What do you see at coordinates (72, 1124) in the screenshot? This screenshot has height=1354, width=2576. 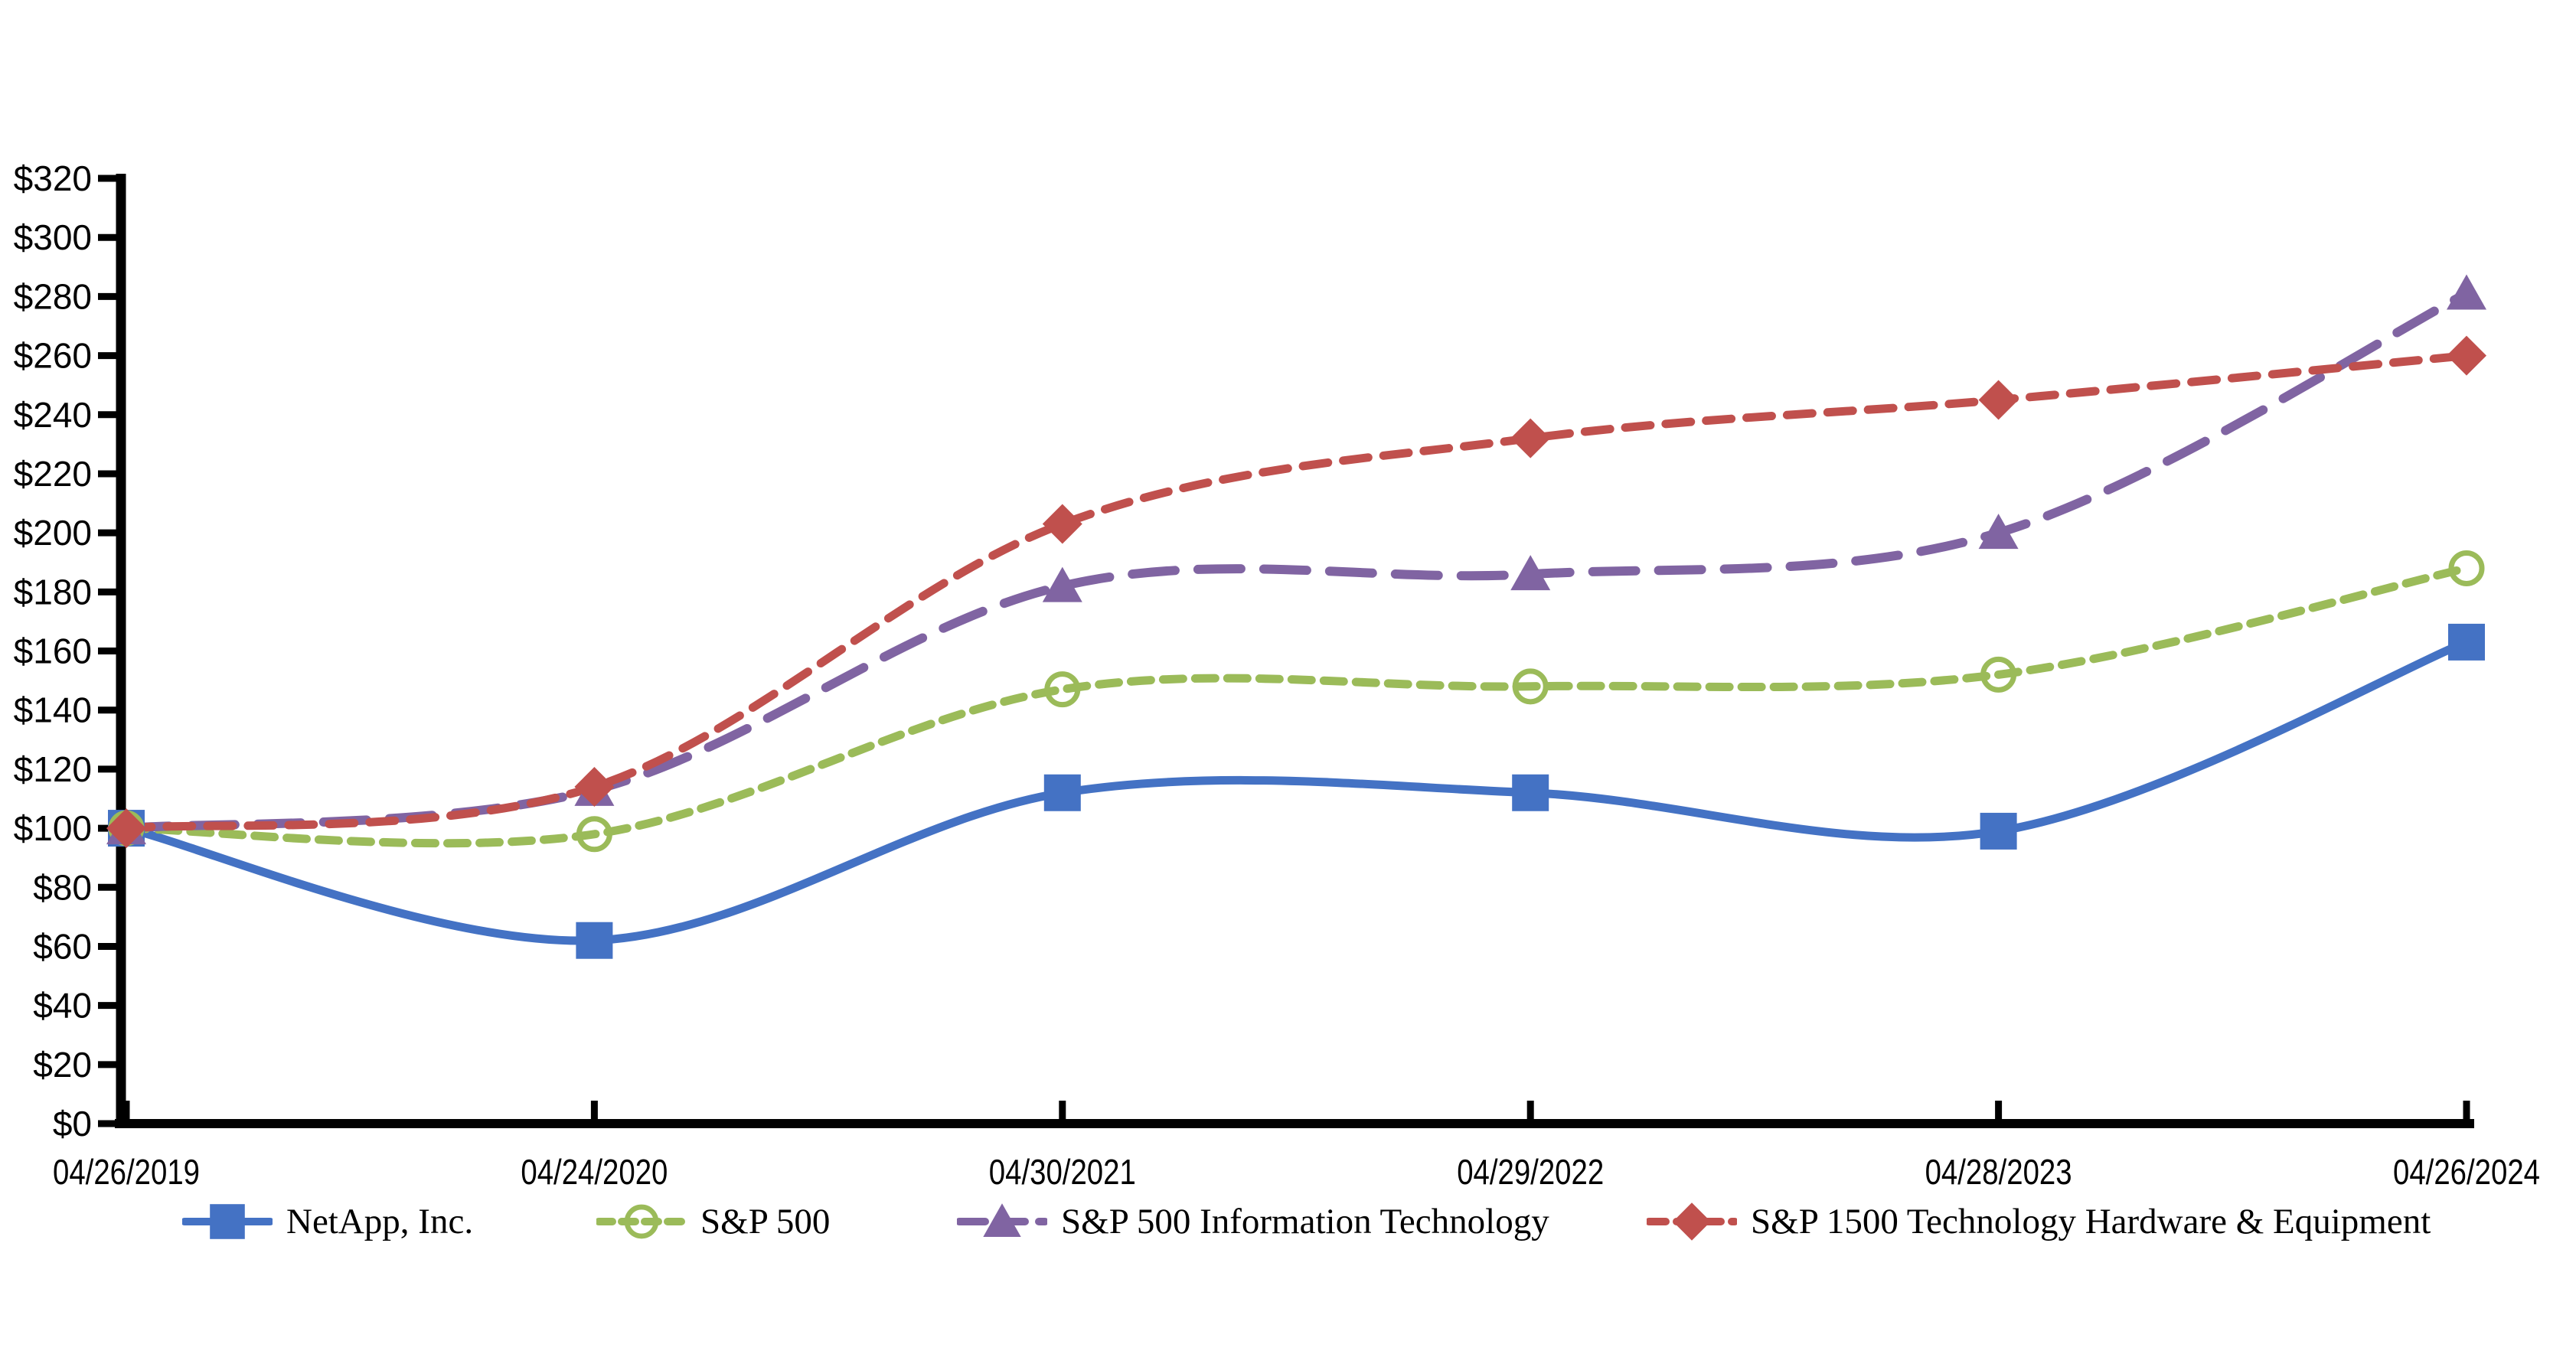 I see `y-axis-label: $0` at bounding box center [72, 1124].